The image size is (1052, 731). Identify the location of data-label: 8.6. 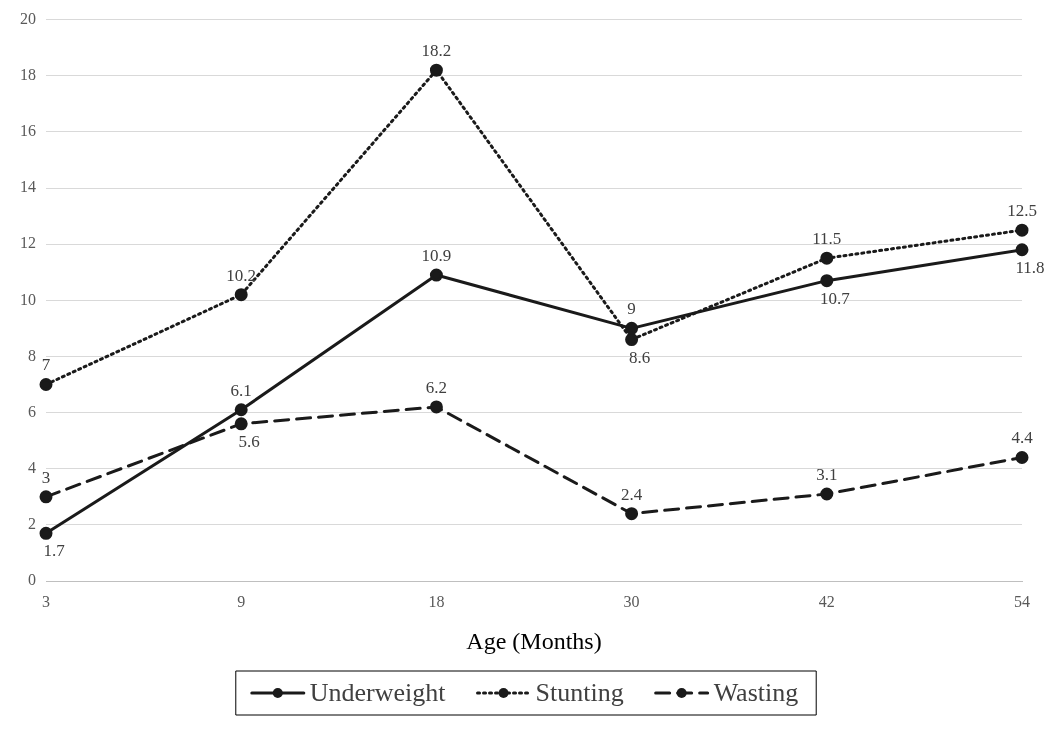
(639, 357).